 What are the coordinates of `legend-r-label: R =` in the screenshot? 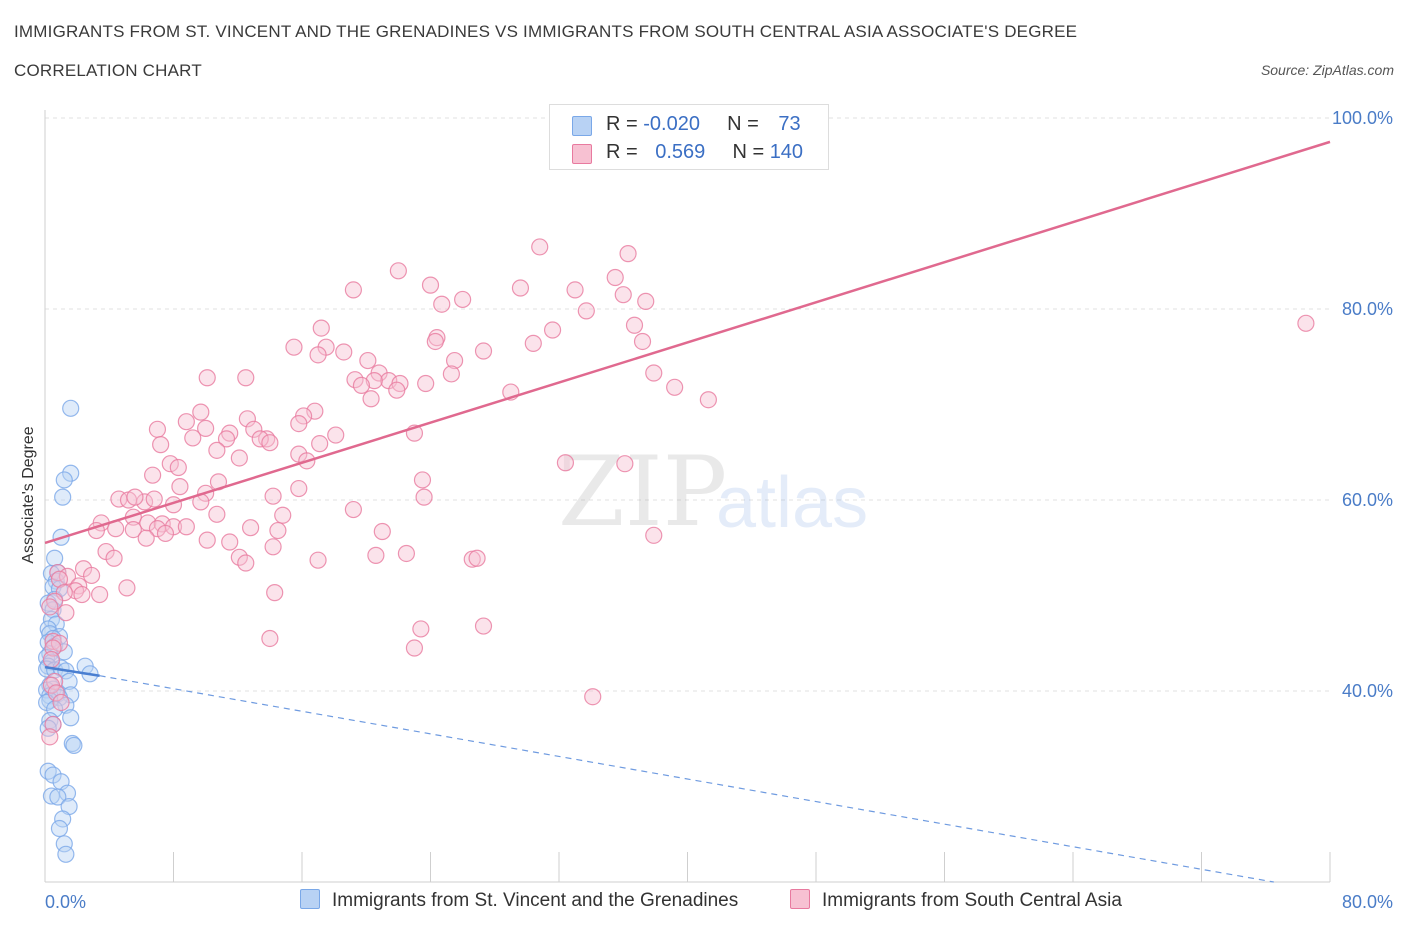 It's located at (625, 152).